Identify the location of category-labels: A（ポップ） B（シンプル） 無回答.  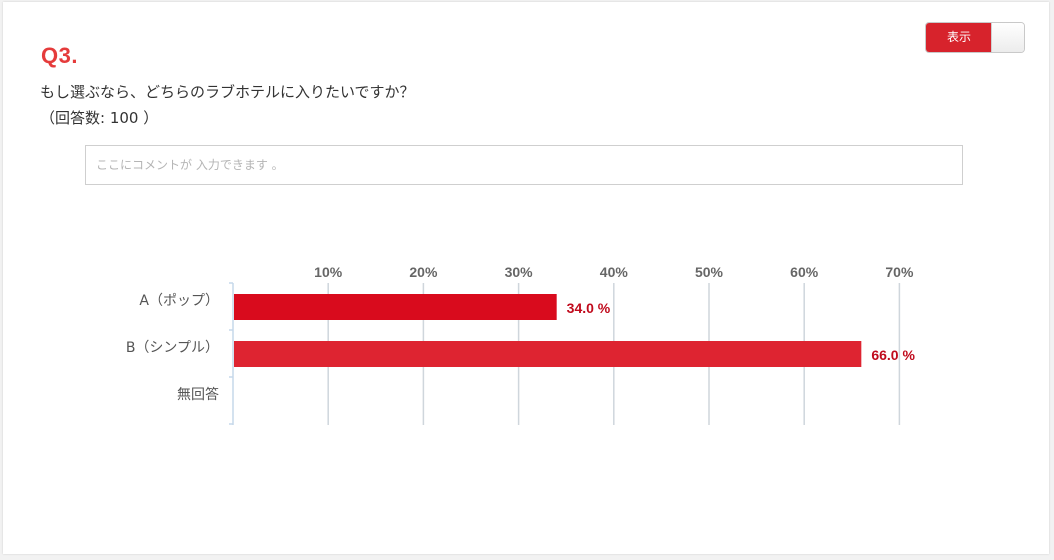
(172, 348).